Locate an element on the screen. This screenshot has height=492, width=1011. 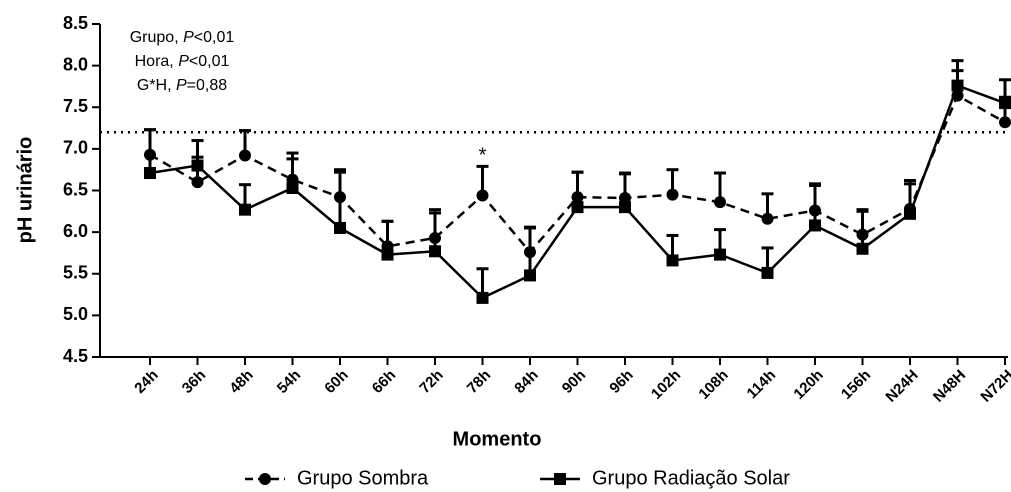
x-tick-label: 60h is located at coordinates (336, 382).